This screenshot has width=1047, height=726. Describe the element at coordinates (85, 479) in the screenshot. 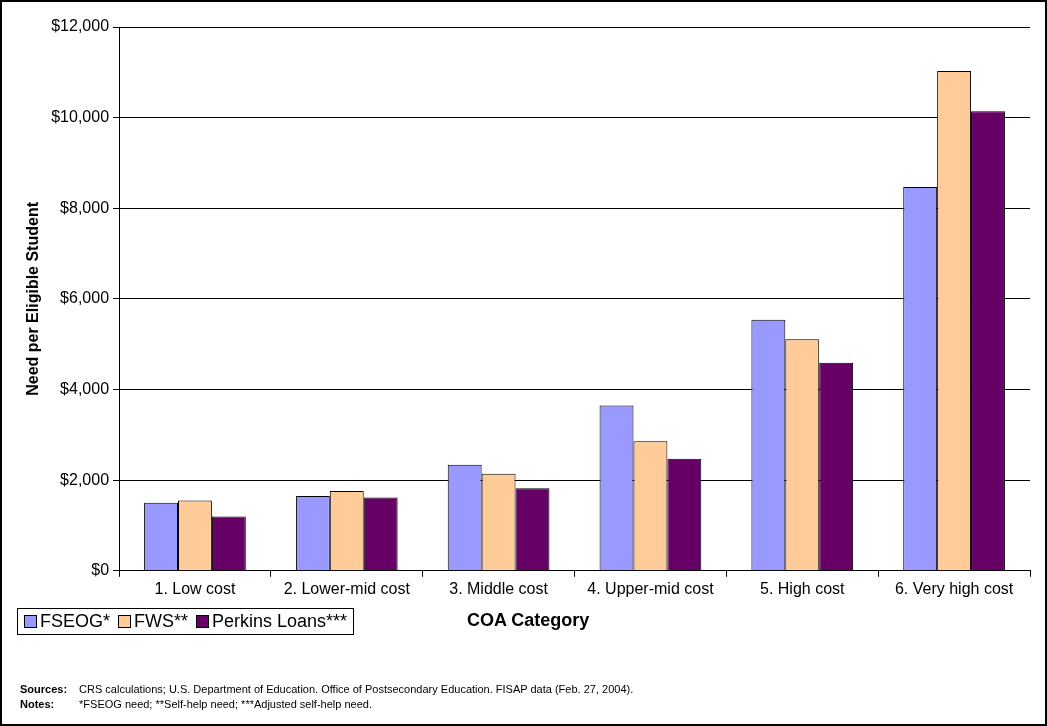

I see `y-tick-label: $2,000` at that location.